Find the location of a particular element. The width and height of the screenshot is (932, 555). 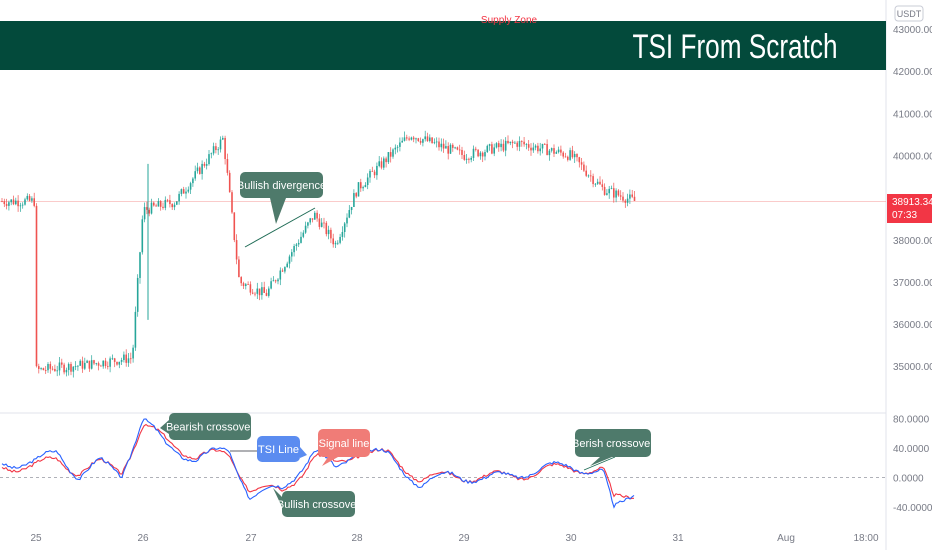

osc-tick-label: 40.0000 is located at coordinates (911, 449).